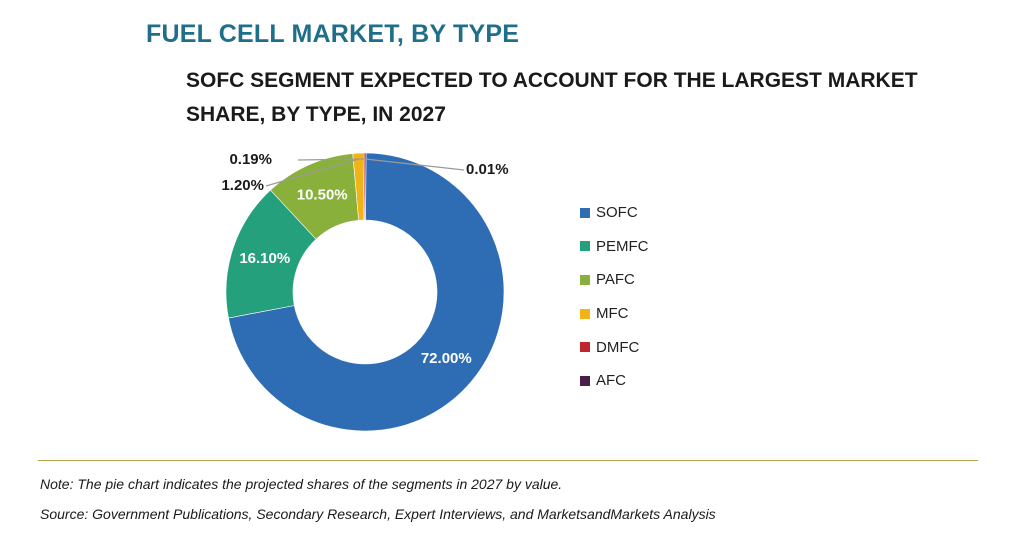 The image size is (1024, 536). What do you see at coordinates (446, 358) in the screenshot?
I see `data-label-sofc: 72.00%` at bounding box center [446, 358].